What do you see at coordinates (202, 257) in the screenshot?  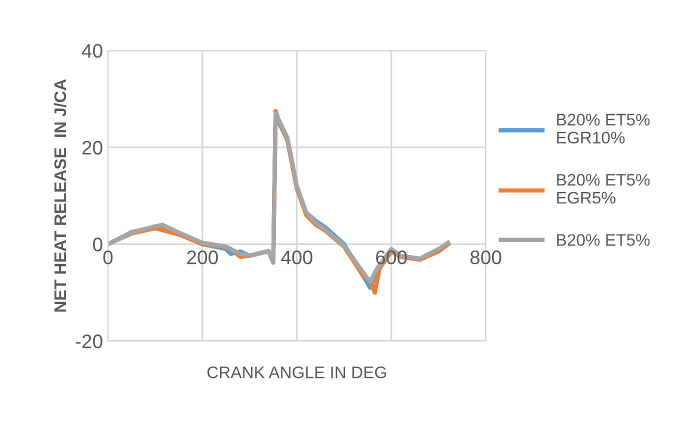 I see `x-tick-label: 200` at bounding box center [202, 257].